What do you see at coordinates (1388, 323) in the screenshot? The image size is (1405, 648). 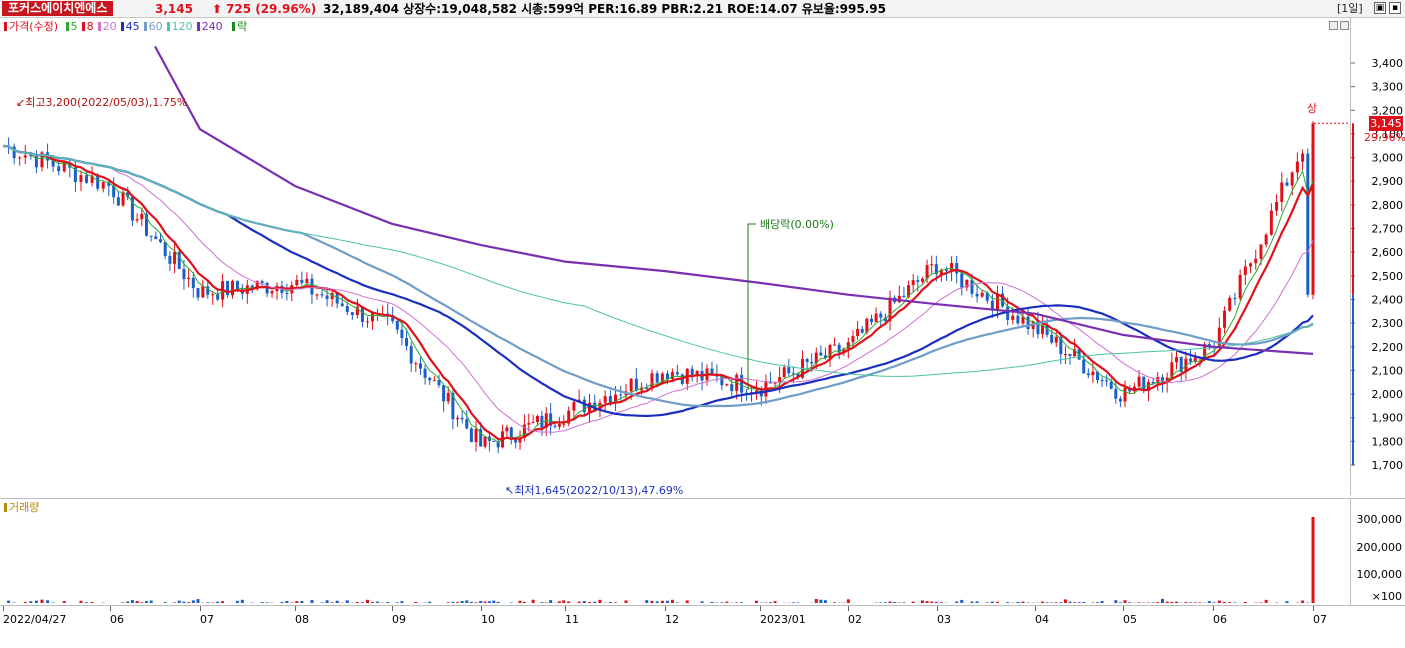 I see `price-tick-label: 2,300` at bounding box center [1388, 323].